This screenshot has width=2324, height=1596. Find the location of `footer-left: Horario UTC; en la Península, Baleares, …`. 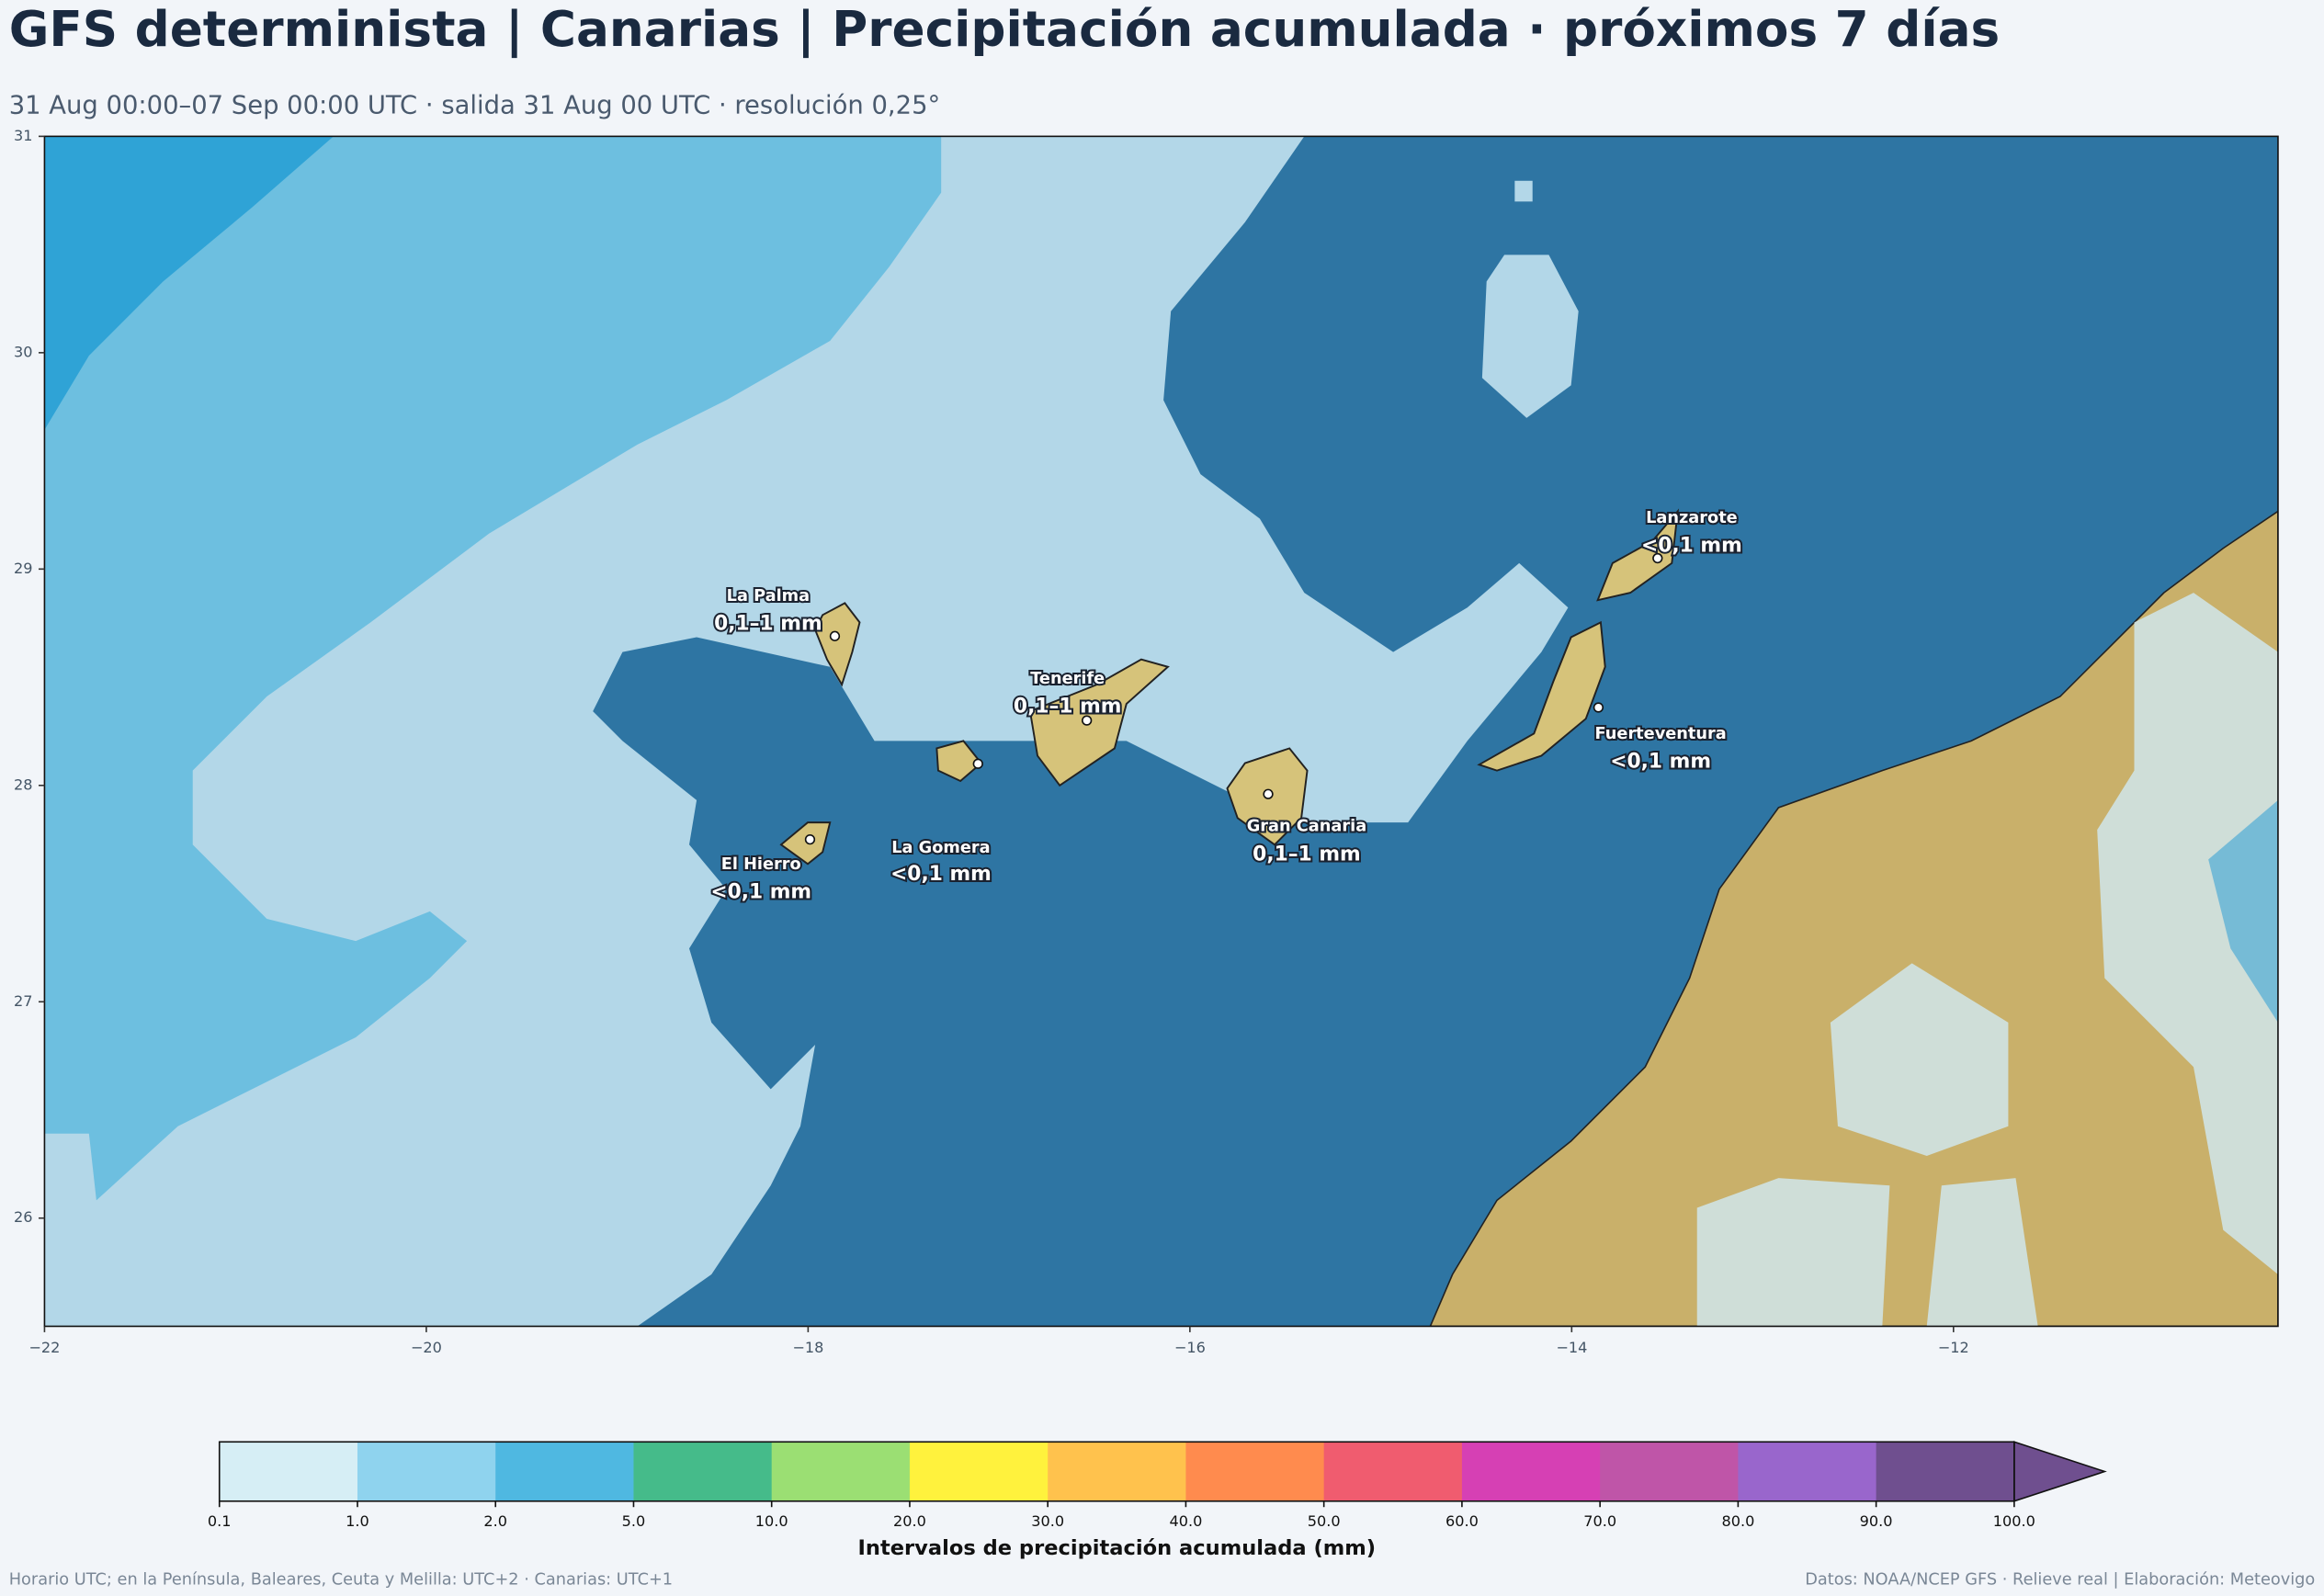

footer-left: Horario UTC; en la Península, Baleares, … is located at coordinates (341, 1579).